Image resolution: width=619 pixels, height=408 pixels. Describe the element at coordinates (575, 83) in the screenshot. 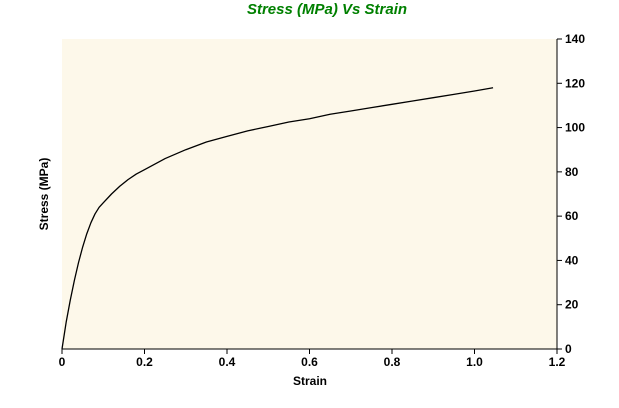

I see `y-tick-label: 120` at that location.